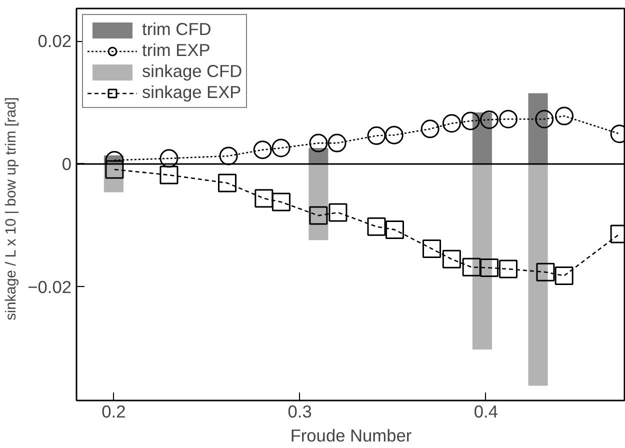  Describe the element at coordinates (114, 412) in the screenshot. I see `x-tick-label: 0.2` at that location.